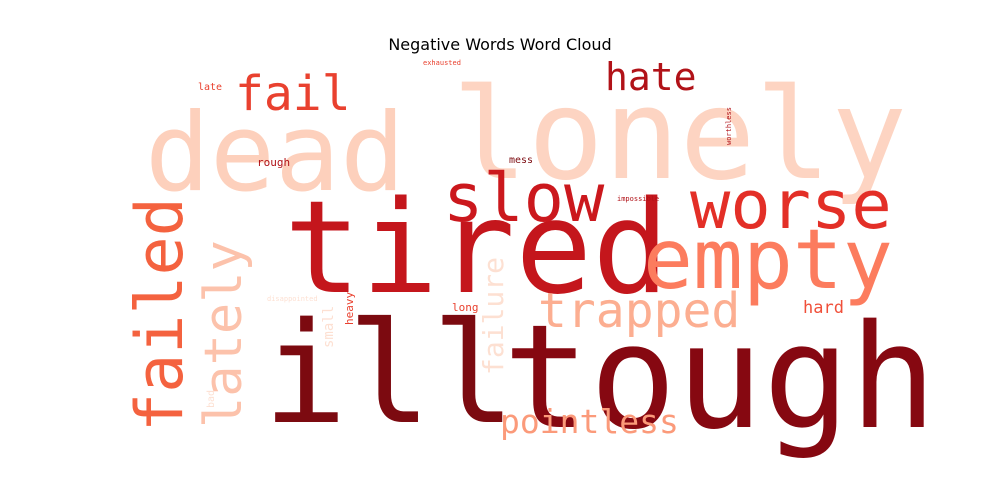 The height and width of the screenshot is (500, 1000). Describe the element at coordinates (293, 94) in the screenshot. I see `word-fail: fail` at that location.